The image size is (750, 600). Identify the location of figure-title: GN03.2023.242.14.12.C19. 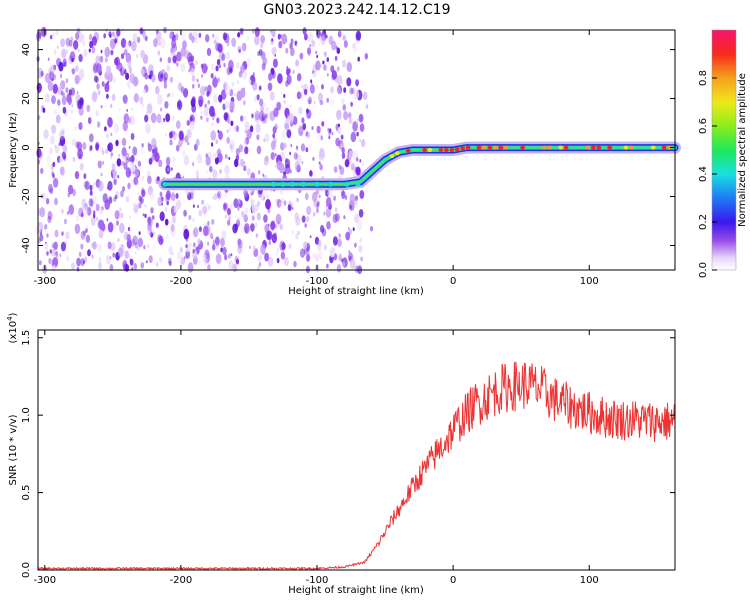
(357, 10).